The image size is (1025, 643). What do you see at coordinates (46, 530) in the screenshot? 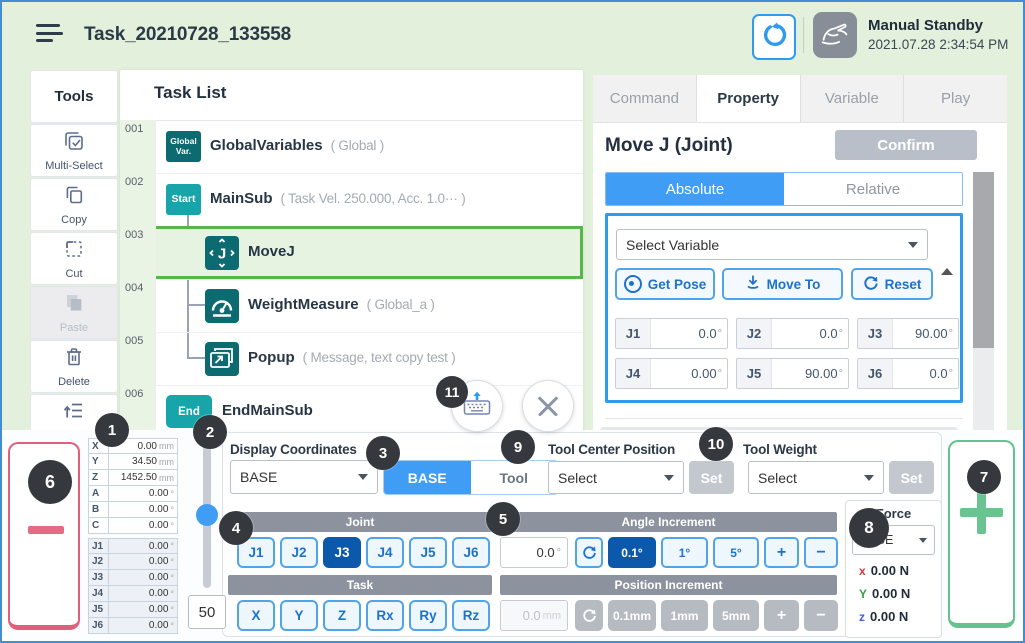
I see `minus-icon` at bounding box center [46, 530].